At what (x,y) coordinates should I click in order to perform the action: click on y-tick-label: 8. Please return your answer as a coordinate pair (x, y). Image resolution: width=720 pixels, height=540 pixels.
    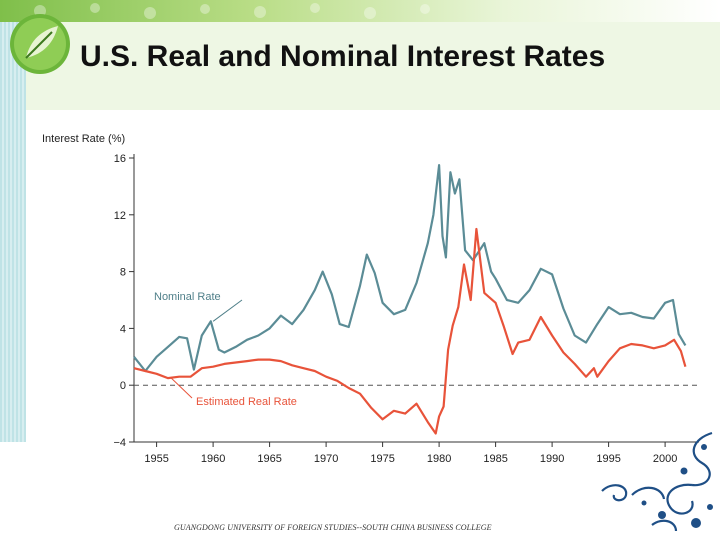
    Looking at the image, I should click on (123, 273).